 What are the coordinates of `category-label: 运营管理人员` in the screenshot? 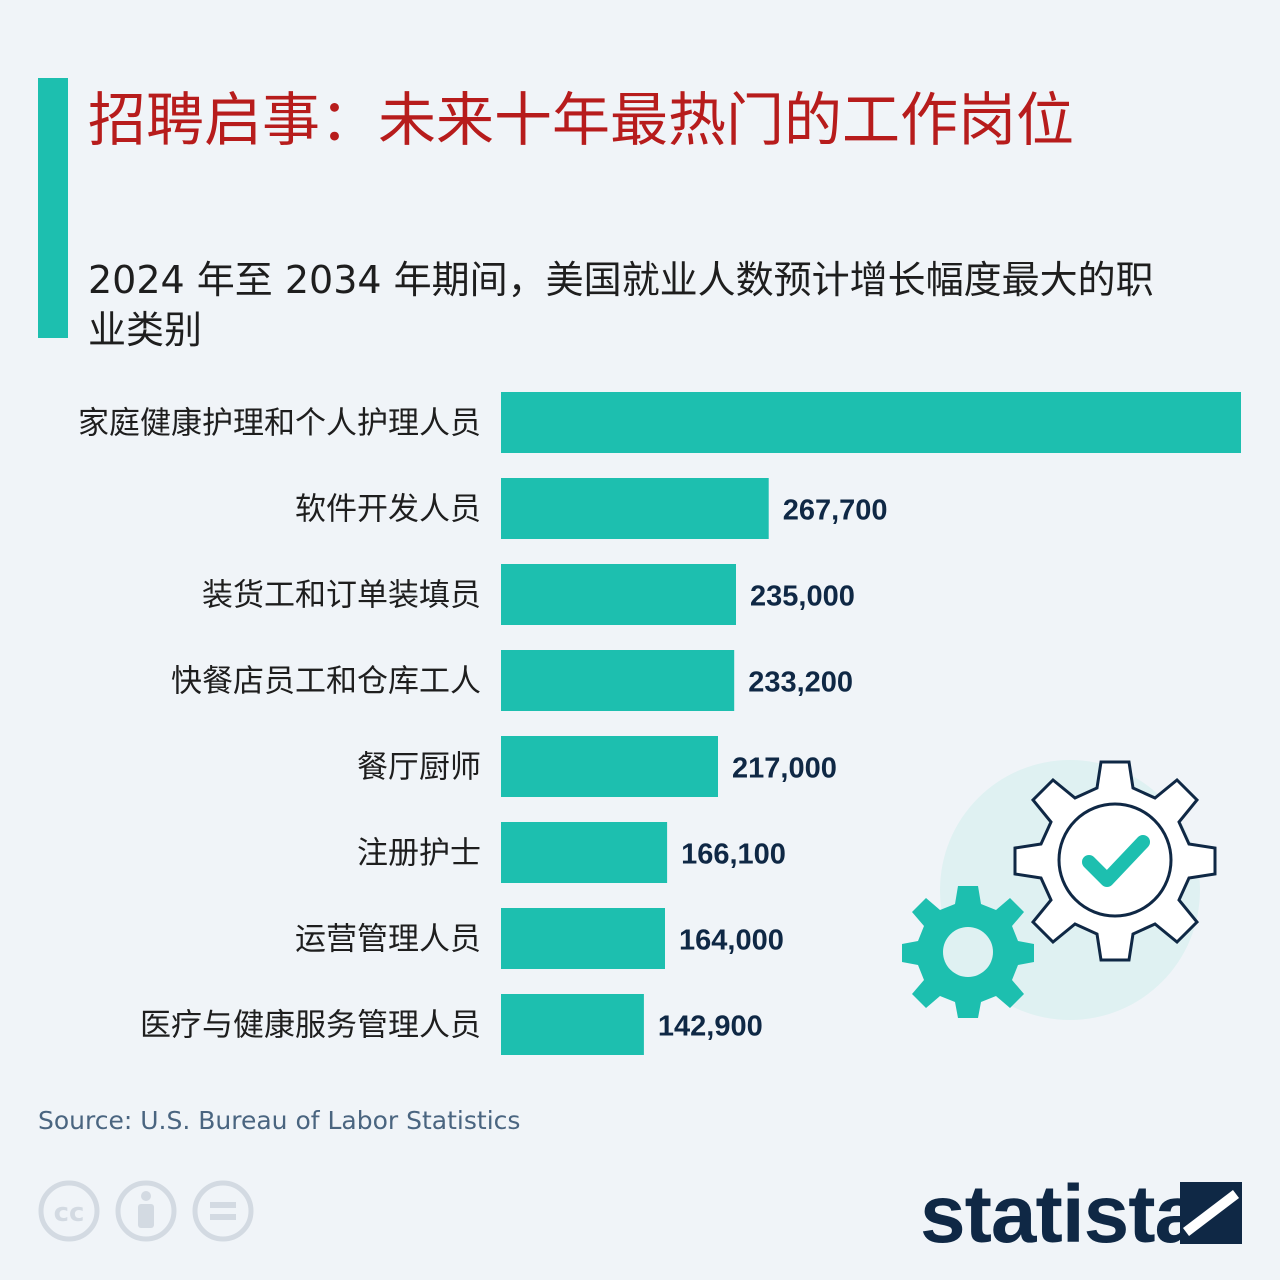 It's located at (388, 940).